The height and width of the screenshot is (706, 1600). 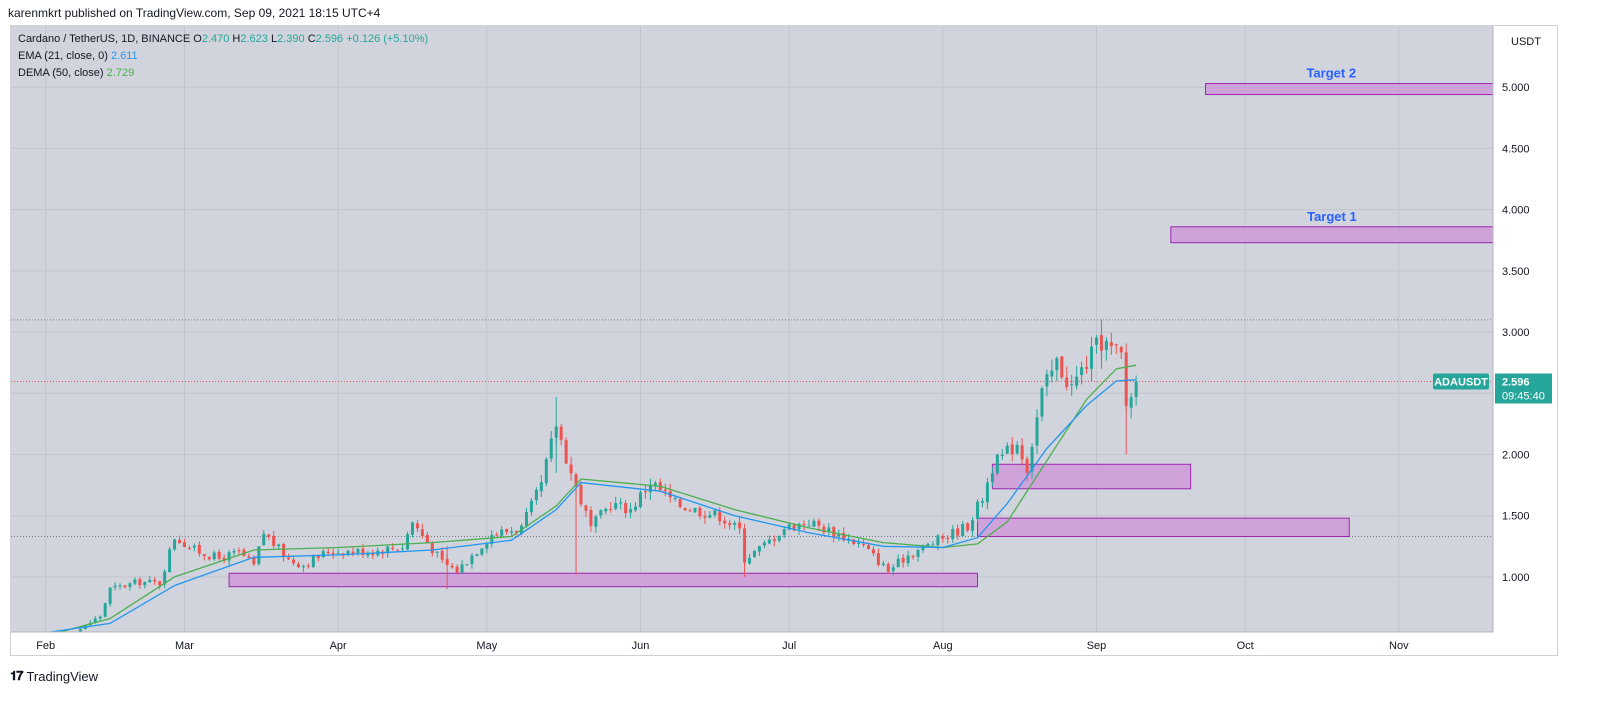 I want to click on price-tick-label: 5.000, so click(x=1516, y=88).